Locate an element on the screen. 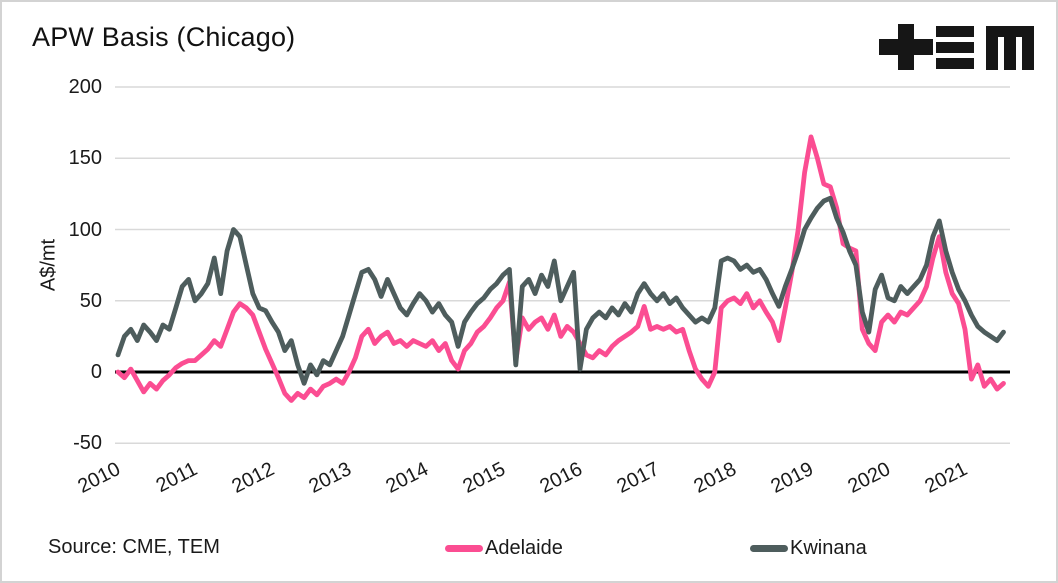  y-tick-label: 100 is located at coordinates (85, 229).